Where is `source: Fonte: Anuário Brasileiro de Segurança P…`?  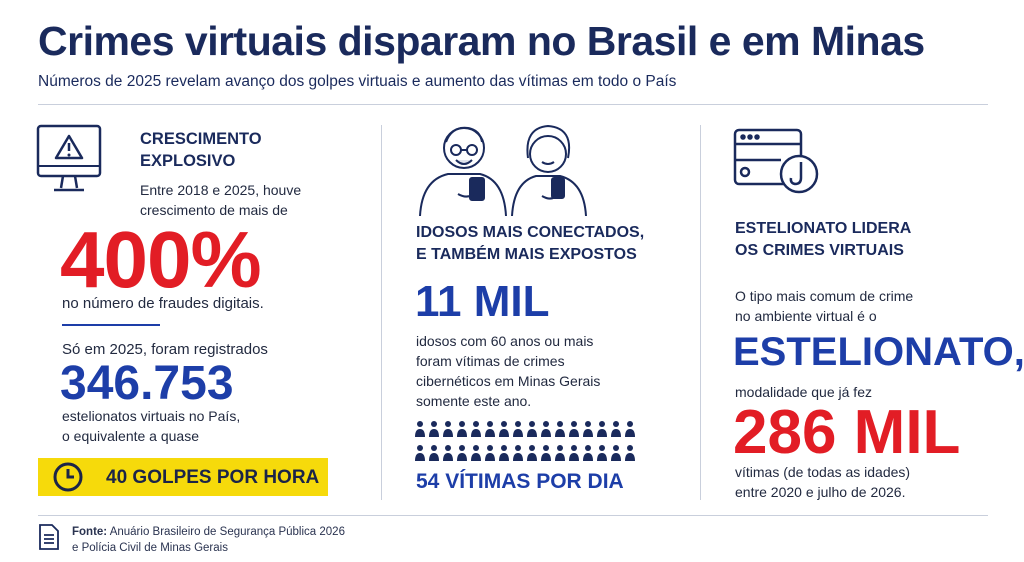 source: Fonte: Anuário Brasileiro de Segurança P… is located at coordinates (208, 540).